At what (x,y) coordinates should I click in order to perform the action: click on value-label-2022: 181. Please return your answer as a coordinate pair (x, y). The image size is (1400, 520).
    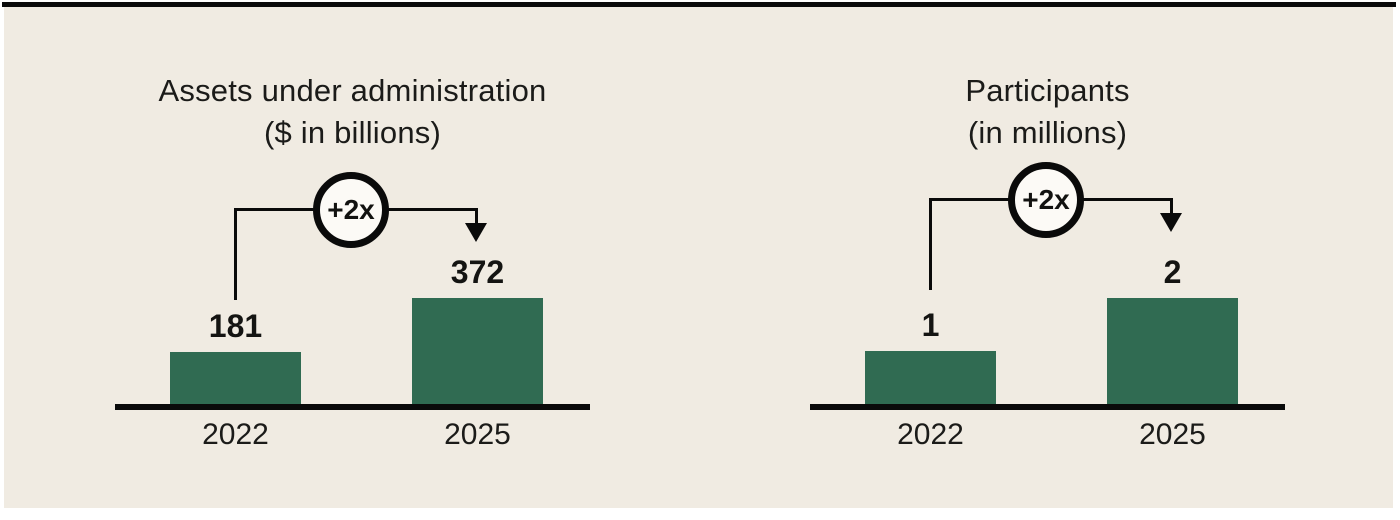
    Looking at the image, I should click on (235, 326).